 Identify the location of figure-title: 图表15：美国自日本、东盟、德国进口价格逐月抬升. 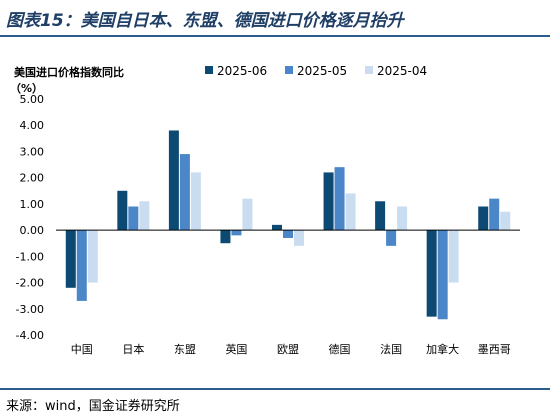
(205, 21).